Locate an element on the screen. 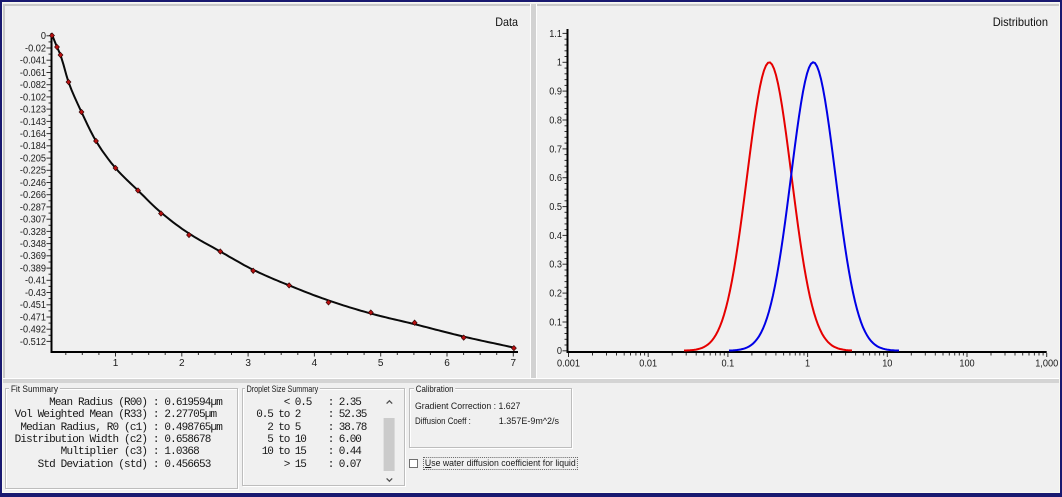 The width and height of the screenshot is (1062, 497). svg-text: -0.266 is located at coordinates (33, 195).